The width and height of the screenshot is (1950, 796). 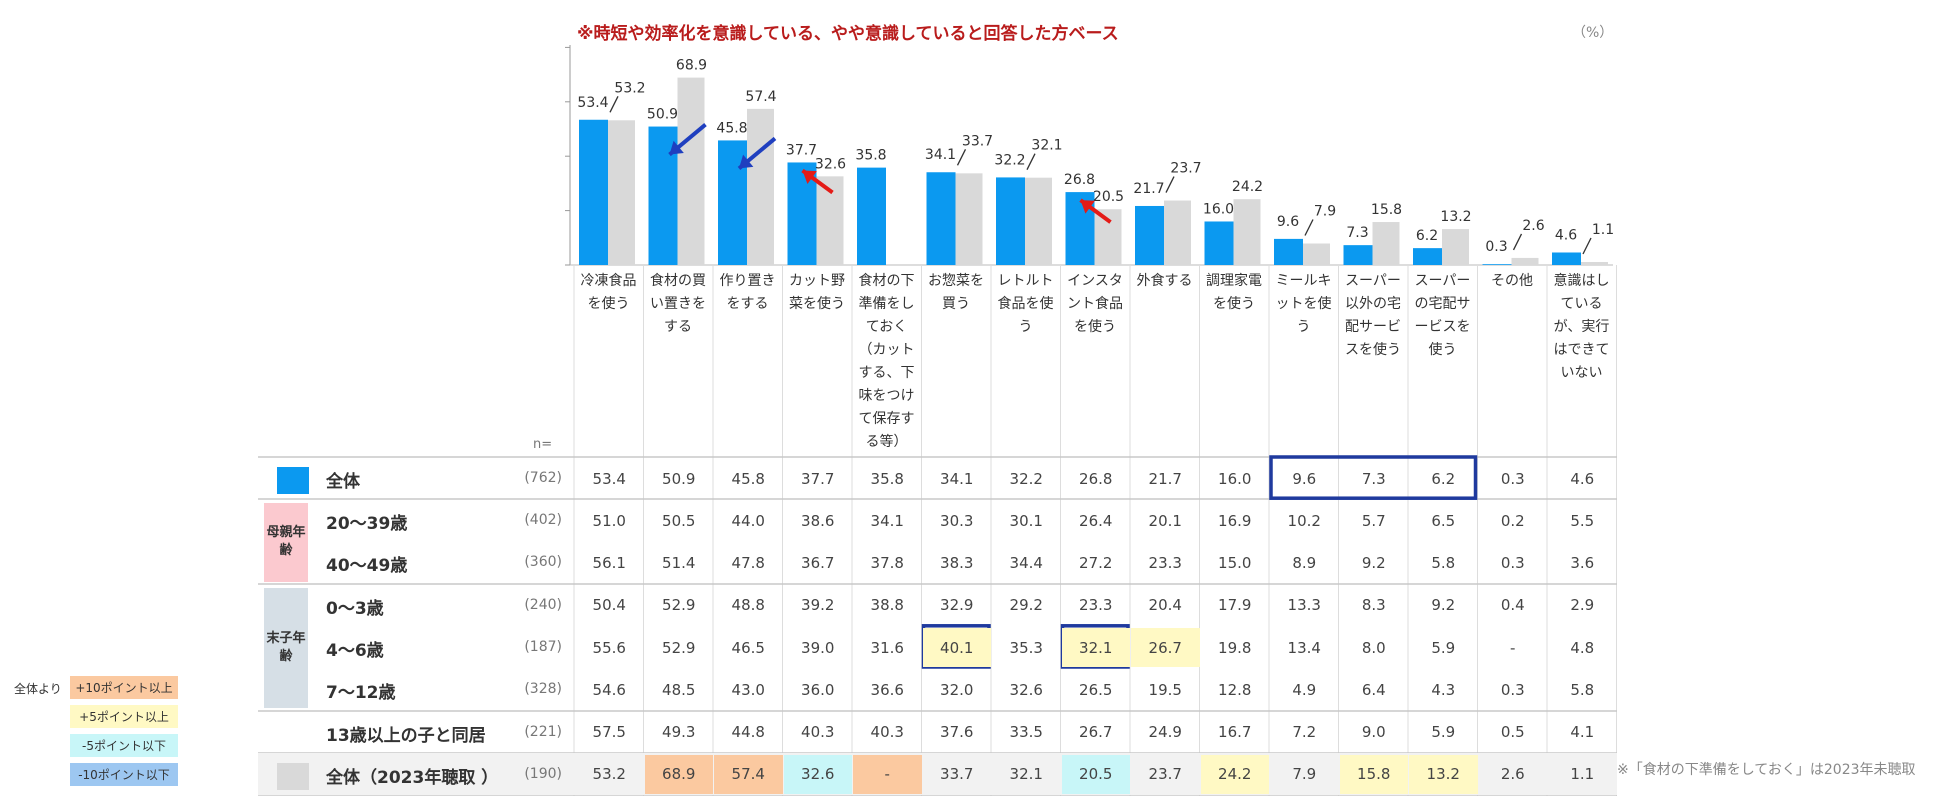 What do you see at coordinates (1582, 647) in the screenshot?
I see `table-cell: 4.8` at bounding box center [1582, 647].